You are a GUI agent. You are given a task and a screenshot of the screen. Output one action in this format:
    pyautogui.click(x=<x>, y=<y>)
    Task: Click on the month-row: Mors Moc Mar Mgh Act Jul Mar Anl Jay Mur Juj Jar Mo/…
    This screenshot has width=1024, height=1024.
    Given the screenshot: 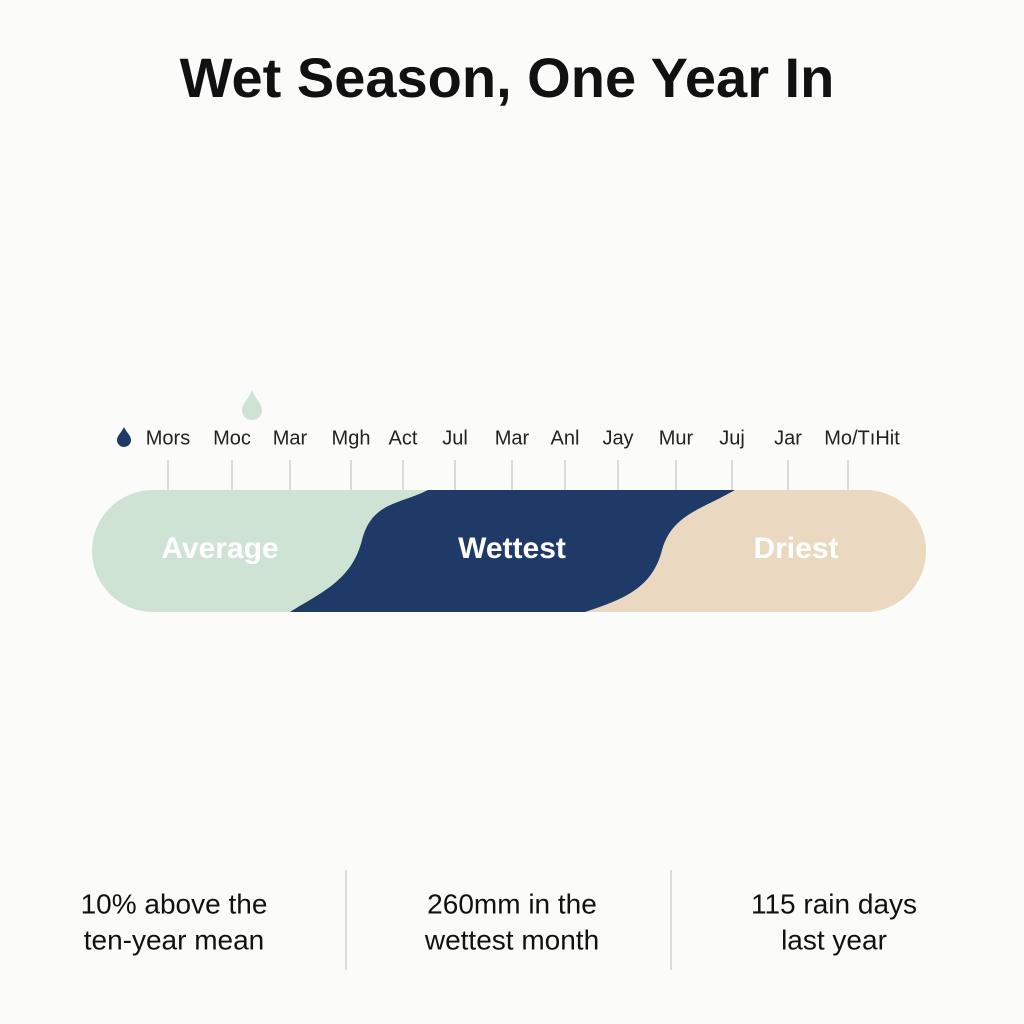 What is the action you would take?
    pyautogui.click(x=523, y=458)
    